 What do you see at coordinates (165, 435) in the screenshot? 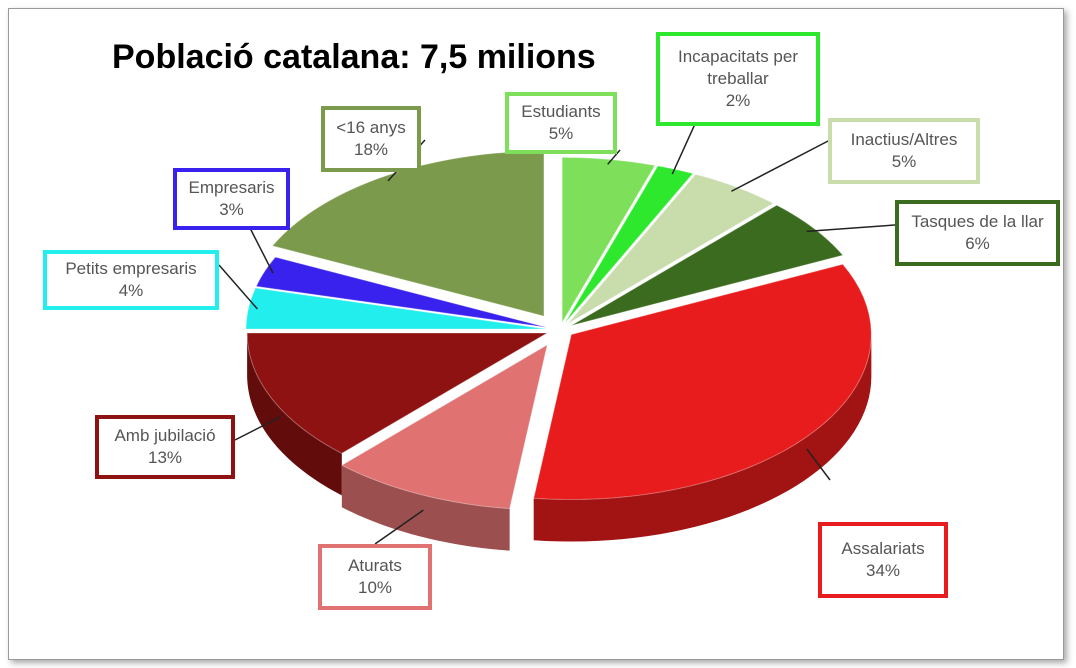
I see `category-label: Amb jubilació` at bounding box center [165, 435].